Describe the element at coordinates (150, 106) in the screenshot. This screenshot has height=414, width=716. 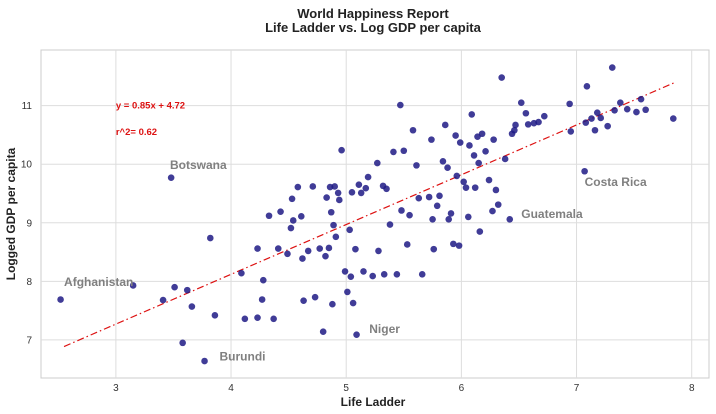
I see `regression-equation: y = 0.85x + 4.72` at that location.